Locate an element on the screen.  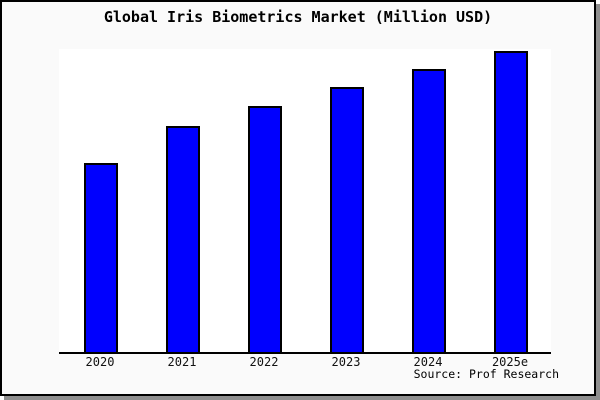
x-tick-label-2020: 2020 is located at coordinates (100, 362).